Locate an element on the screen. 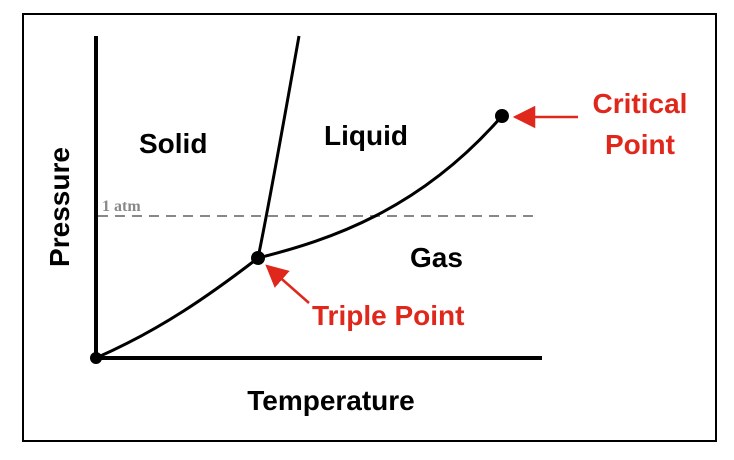  critical-point-label-line2: Point is located at coordinates (640, 144).